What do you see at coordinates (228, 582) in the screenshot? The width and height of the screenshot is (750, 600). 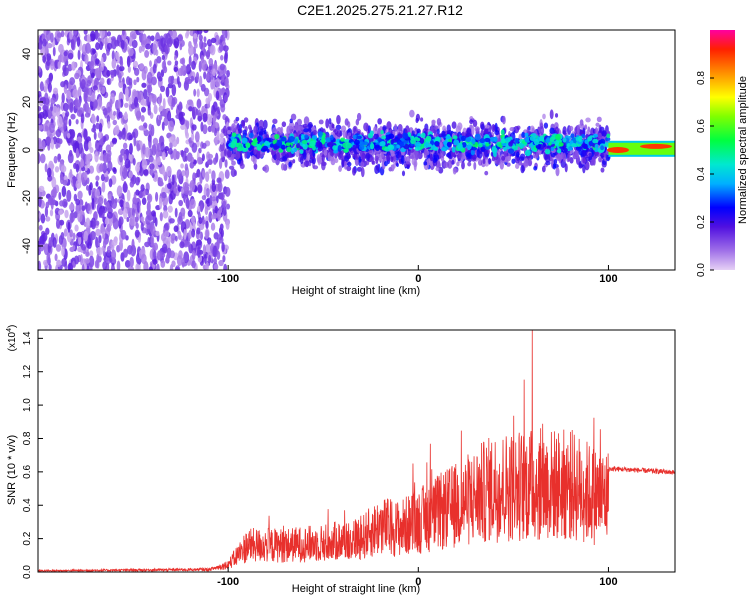 I see `x-tick-label: -100` at bounding box center [228, 582].